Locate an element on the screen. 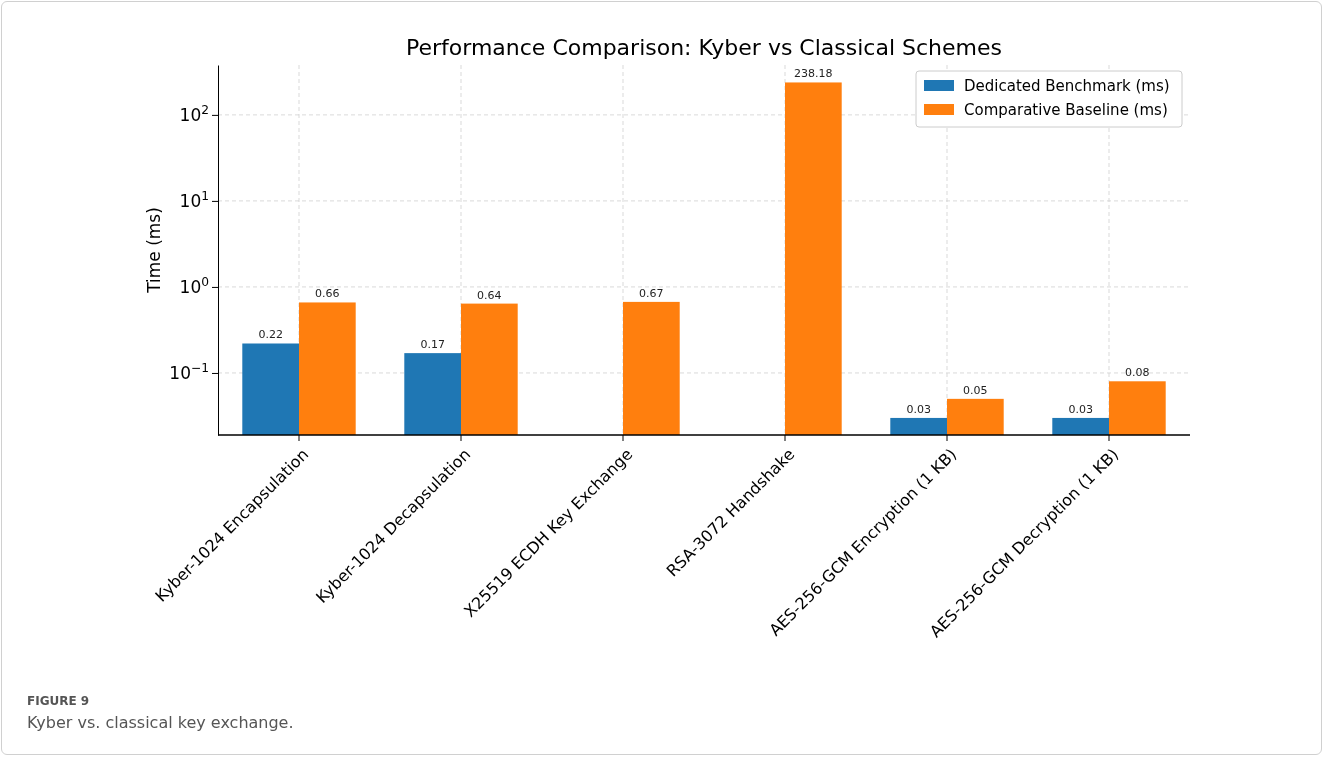 The height and width of the screenshot is (758, 1325). data-label: 0.17 is located at coordinates (432, 345).